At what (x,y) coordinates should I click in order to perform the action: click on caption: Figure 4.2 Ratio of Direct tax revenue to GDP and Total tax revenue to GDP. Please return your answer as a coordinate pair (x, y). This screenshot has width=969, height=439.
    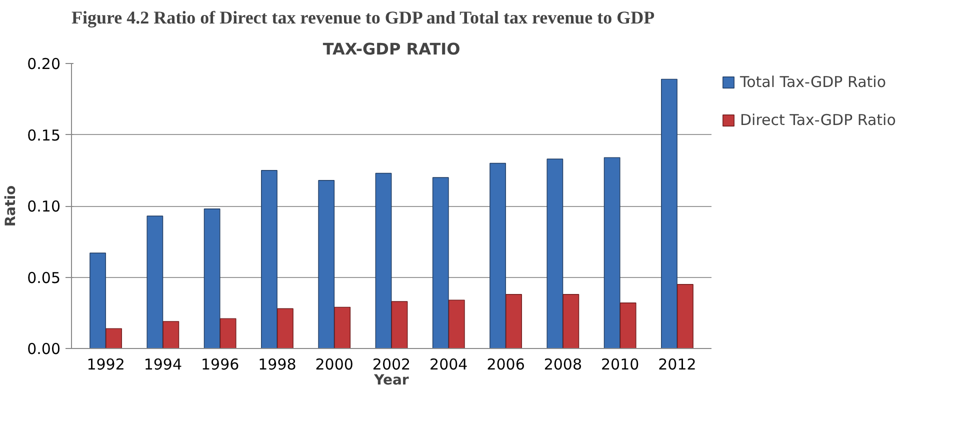
    Looking at the image, I should click on (363, 18).